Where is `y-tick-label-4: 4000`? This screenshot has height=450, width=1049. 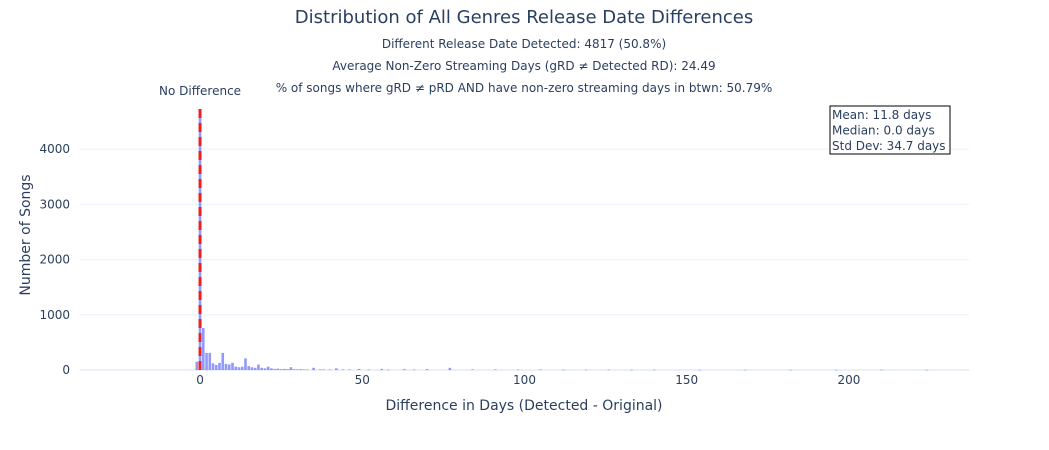 y-tick-label-4: 4000 is located at coordinates (54, 149).